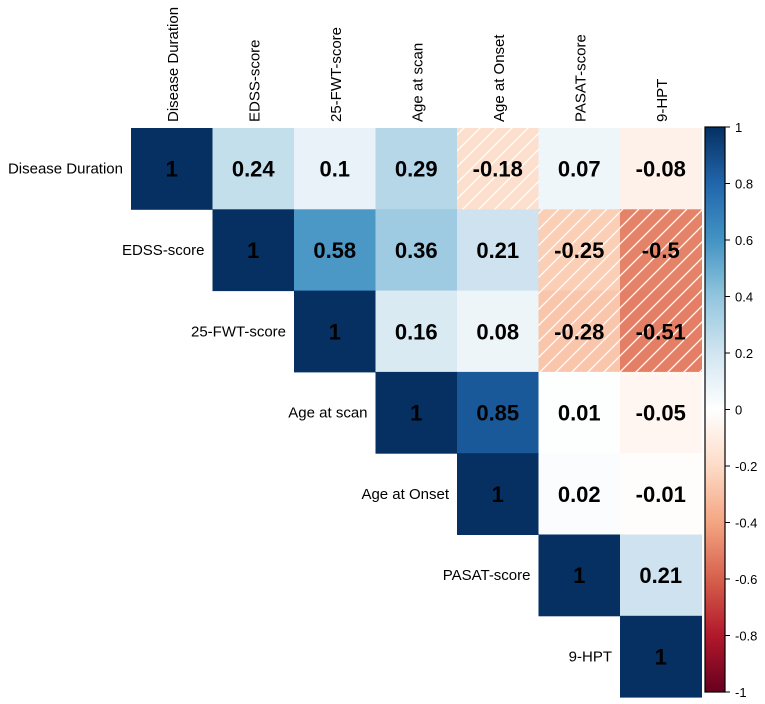  I want to click on cell-label-0-3: 0.29, so click(416, 169).